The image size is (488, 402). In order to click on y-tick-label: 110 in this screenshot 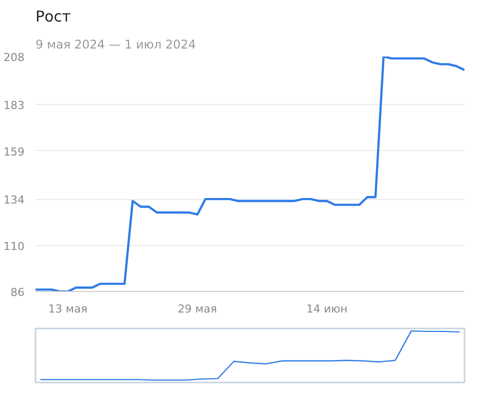, I will do `click(14, 246)`.